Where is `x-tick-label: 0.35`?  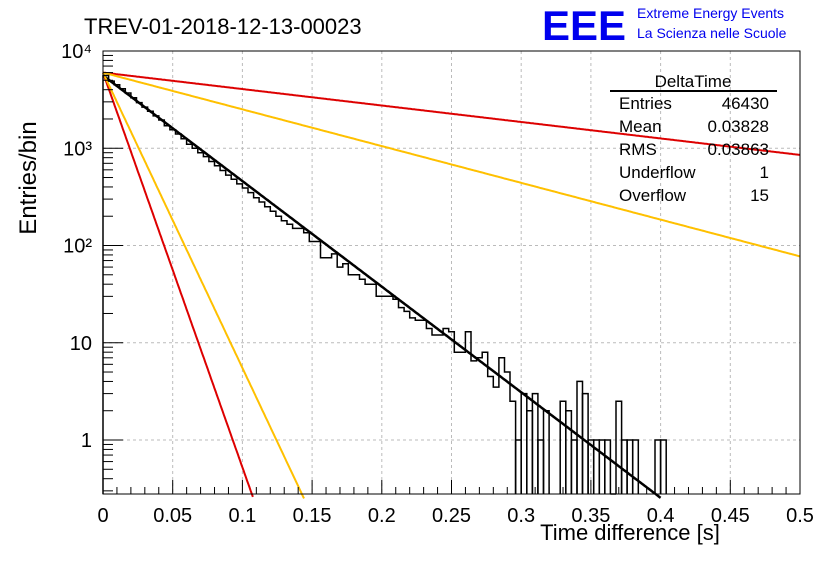 x-tick-label: 0.35 is located at coordinates (590, 516).